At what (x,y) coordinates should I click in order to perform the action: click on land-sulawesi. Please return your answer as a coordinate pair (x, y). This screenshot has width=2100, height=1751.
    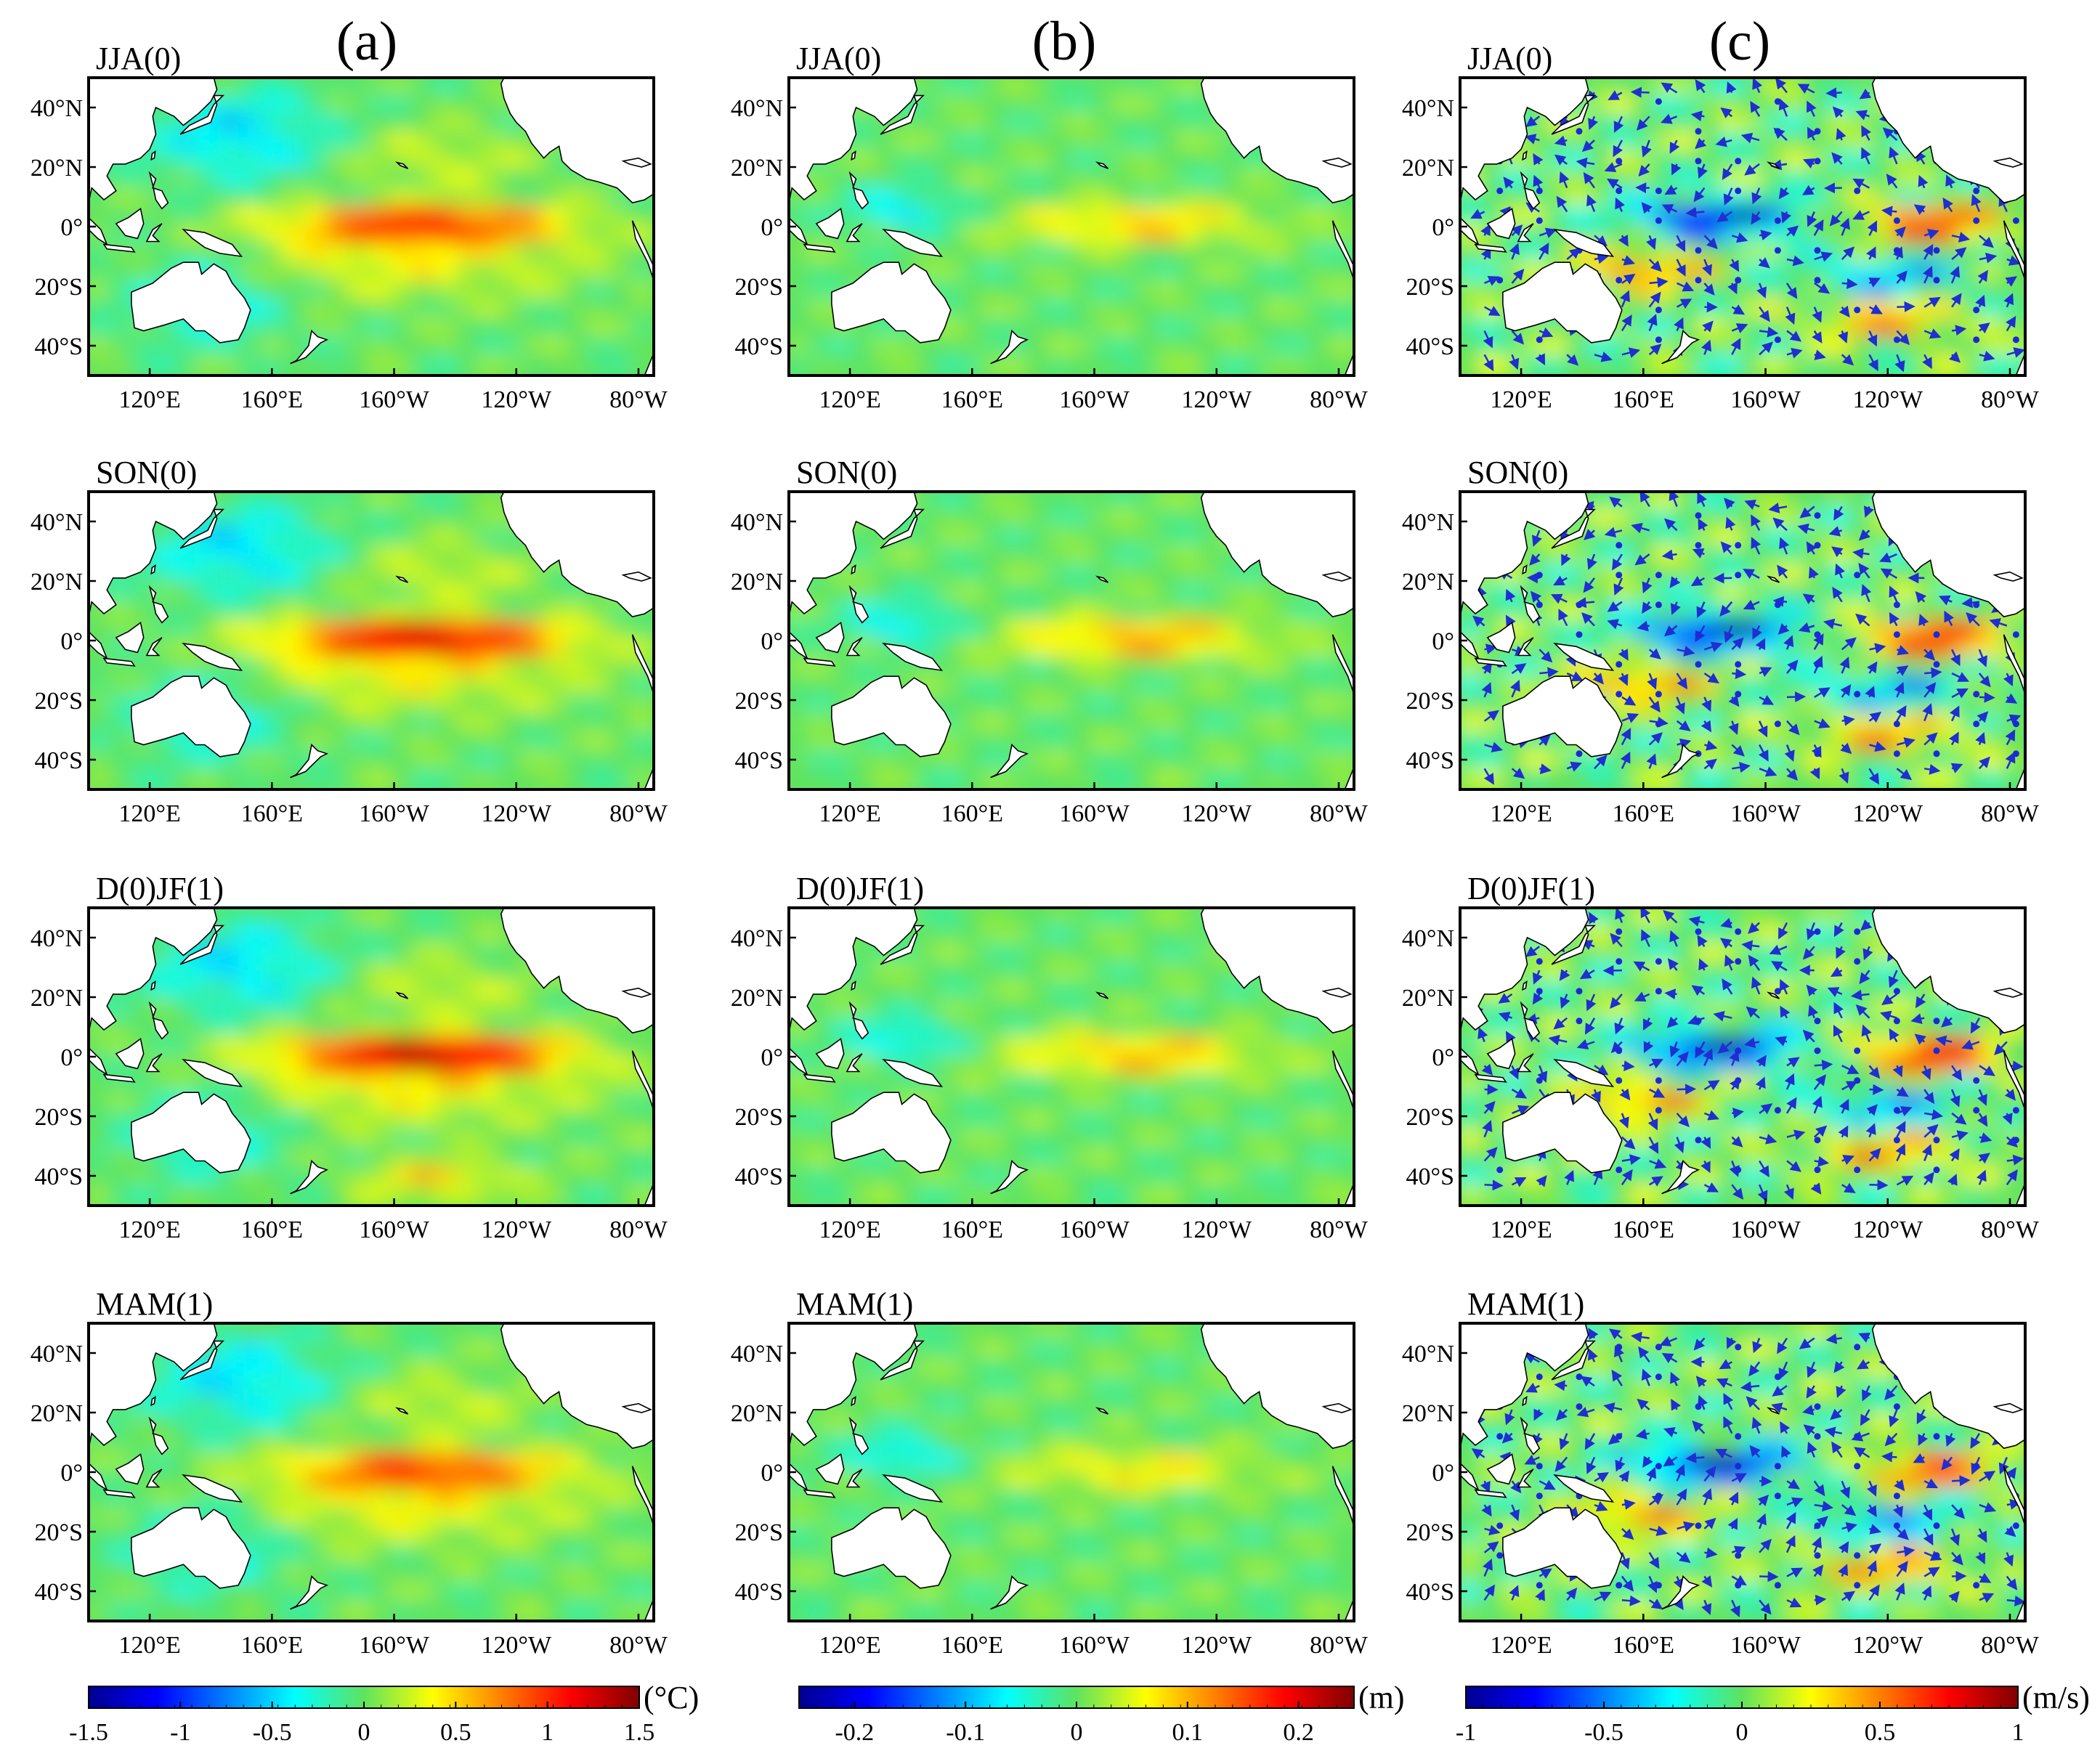
    Looking at the image, I should click on (154, 233).